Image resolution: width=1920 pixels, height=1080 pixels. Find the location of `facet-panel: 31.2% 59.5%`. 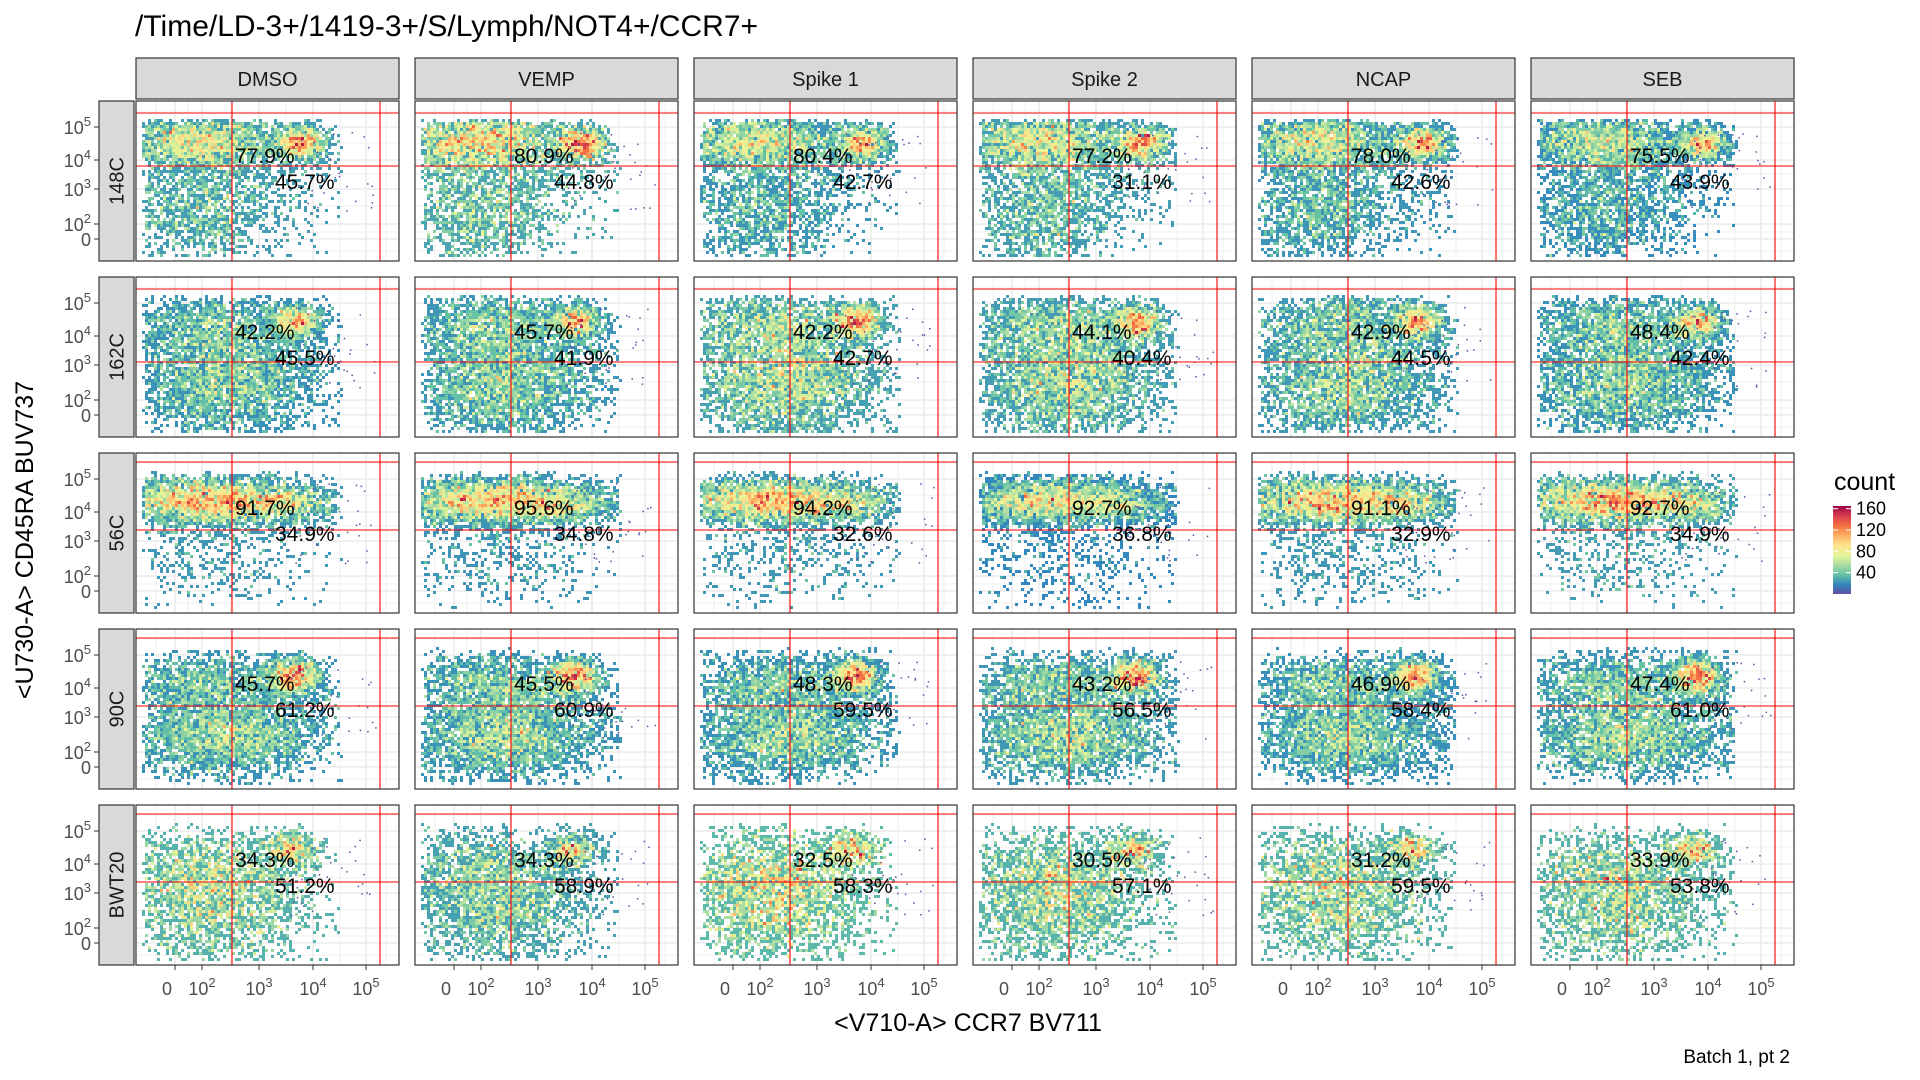

facet-panel: 31.2% 59.5% is located at coordinates (1383, 885).